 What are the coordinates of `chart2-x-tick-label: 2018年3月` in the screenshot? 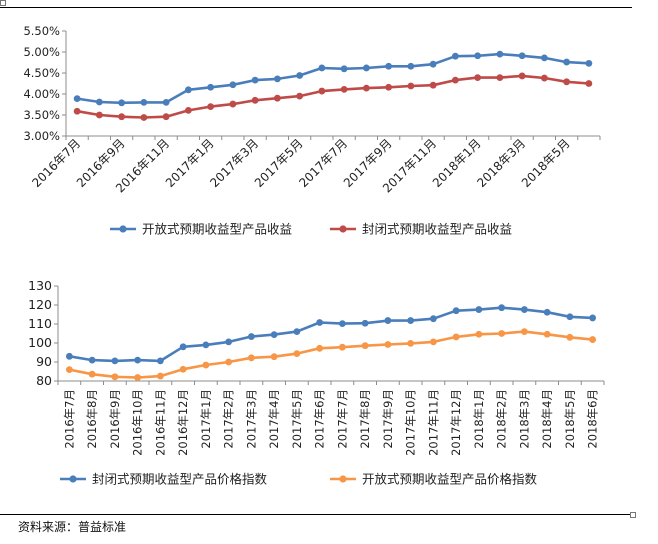 It's located at (524, 419).